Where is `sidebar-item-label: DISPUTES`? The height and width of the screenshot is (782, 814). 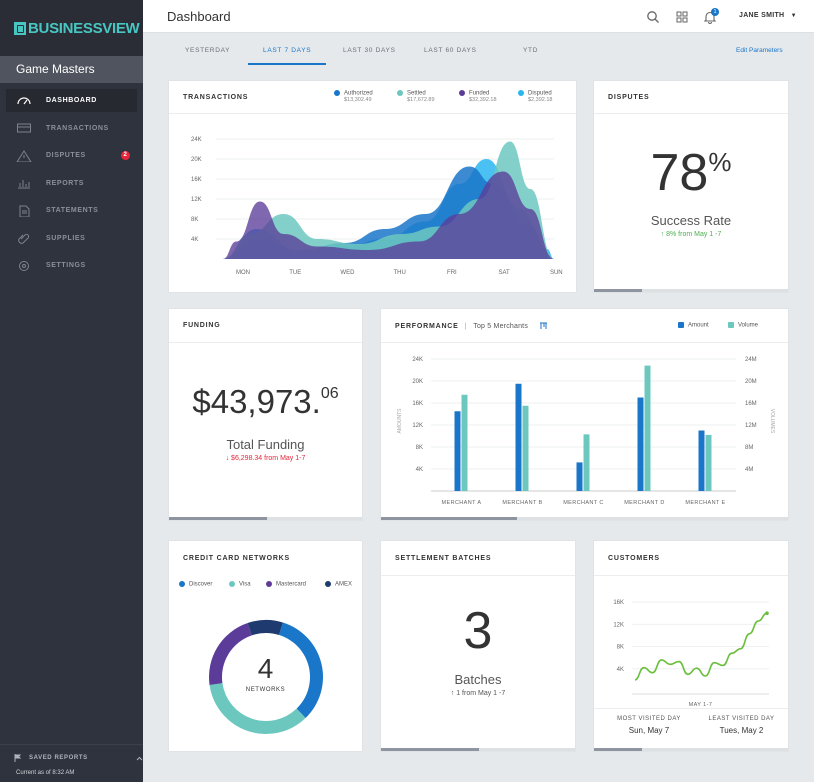 sidebar-item-label: DISPUTES is located at coordinates (66, 155).